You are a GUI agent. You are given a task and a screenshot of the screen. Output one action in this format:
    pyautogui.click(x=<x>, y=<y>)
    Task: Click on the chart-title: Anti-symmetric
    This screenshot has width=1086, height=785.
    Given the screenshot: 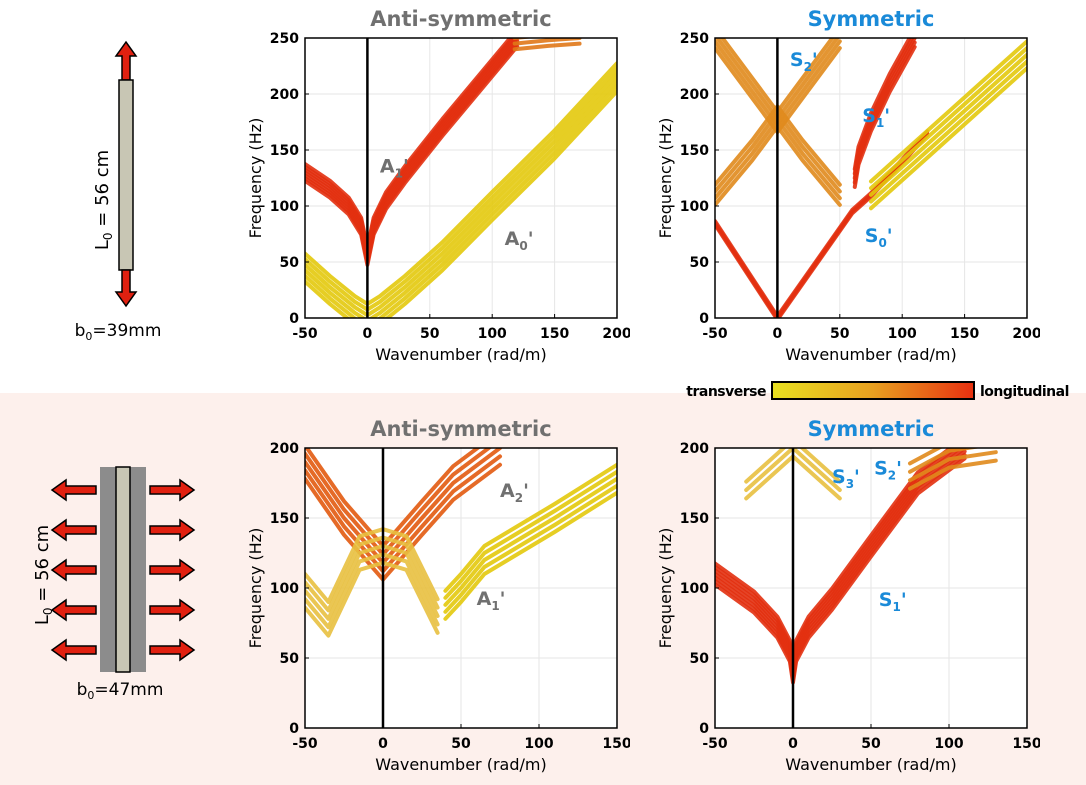 What is the action you would take?
    pyautogui.click(x=460, y=19)
    